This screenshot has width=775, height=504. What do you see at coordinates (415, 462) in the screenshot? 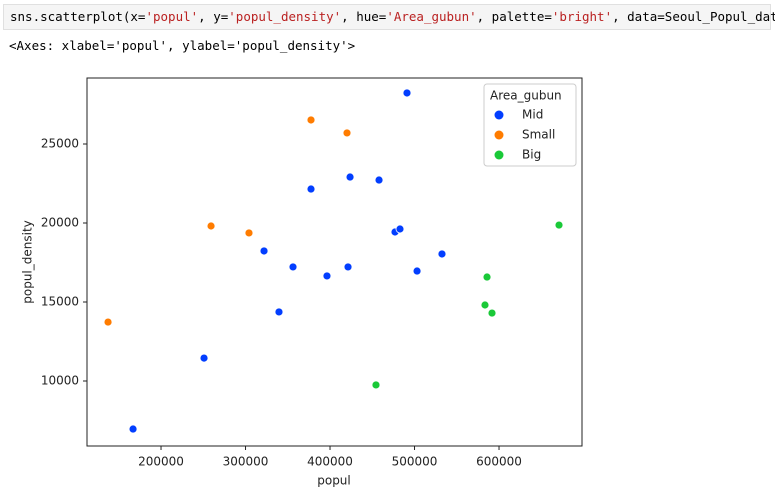
I see `x-tick-label: 500000` at bounding box center [415, 462].